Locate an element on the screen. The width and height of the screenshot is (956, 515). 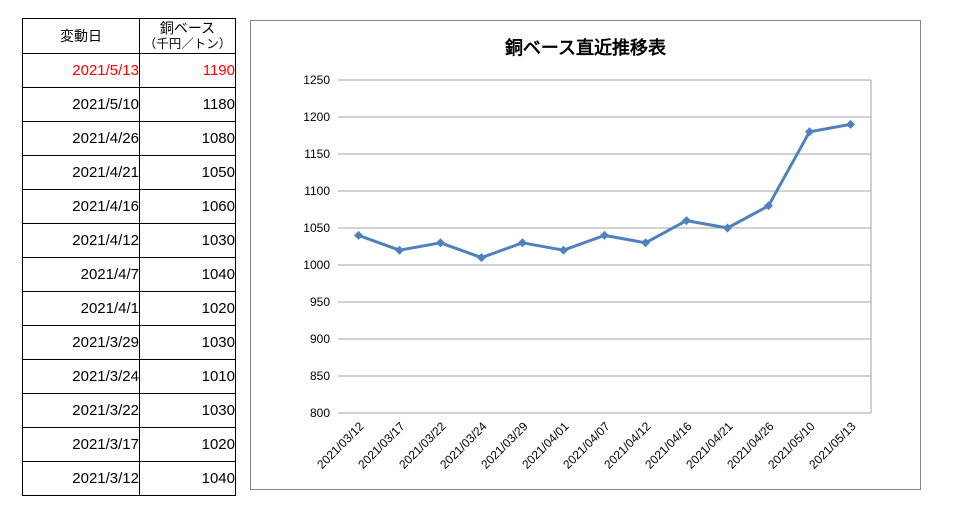
y-tick-label: 1200 is located at coordinates (316, 117).